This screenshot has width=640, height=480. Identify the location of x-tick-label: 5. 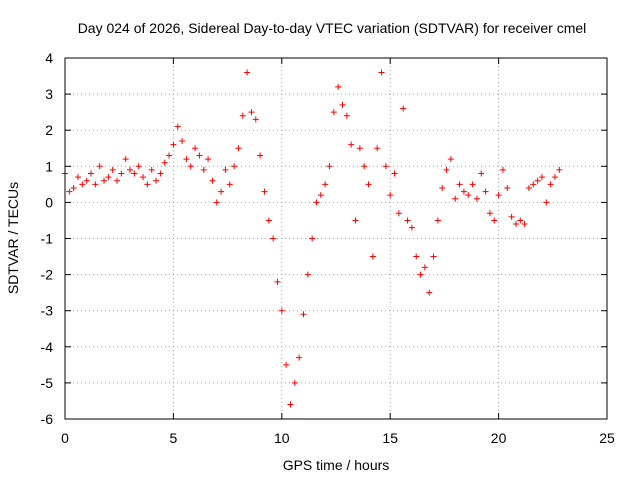
(174, 438).